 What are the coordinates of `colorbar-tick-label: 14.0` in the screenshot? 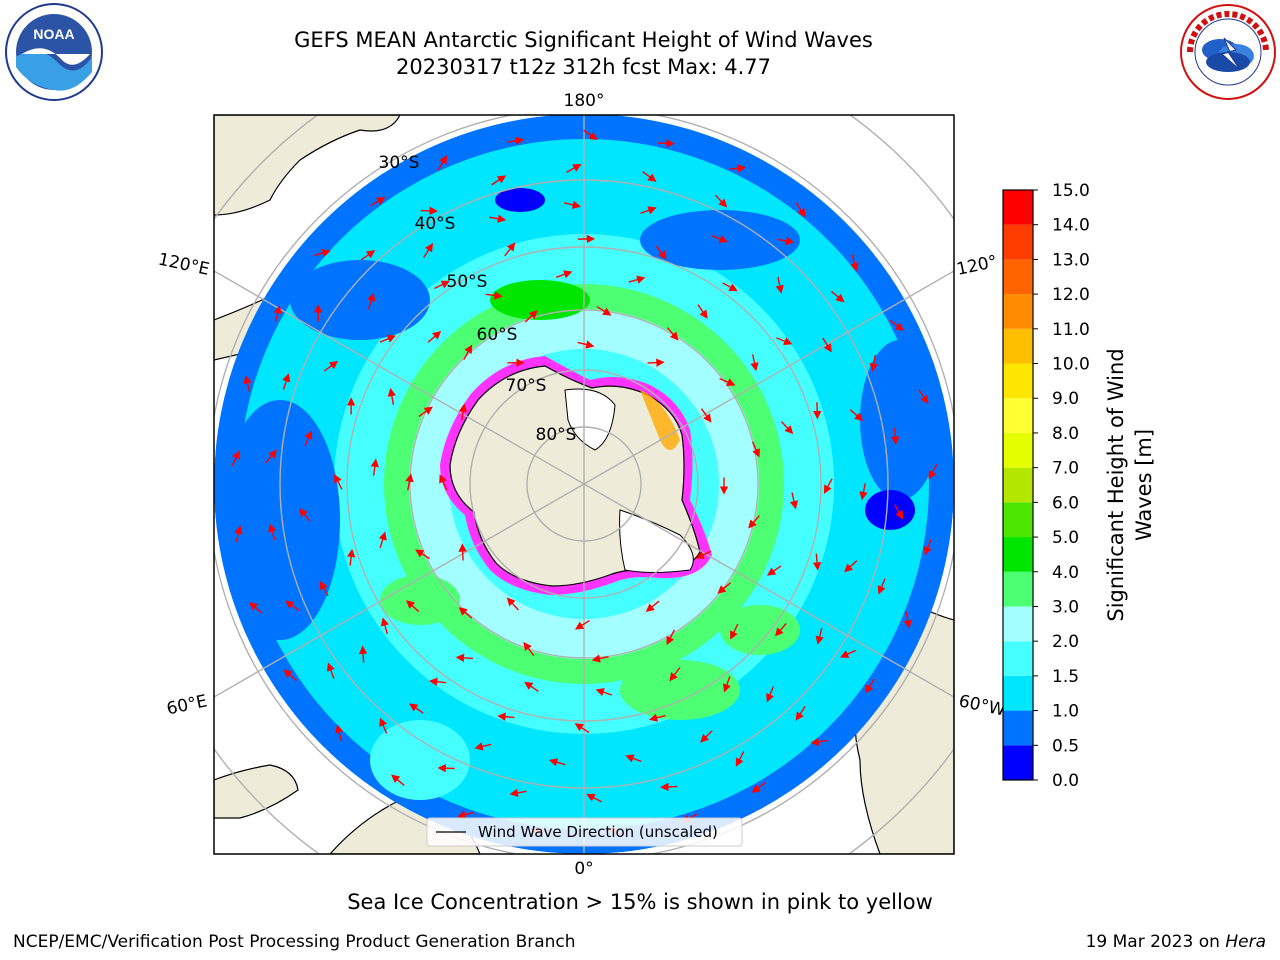 It's located at (1071, 226).